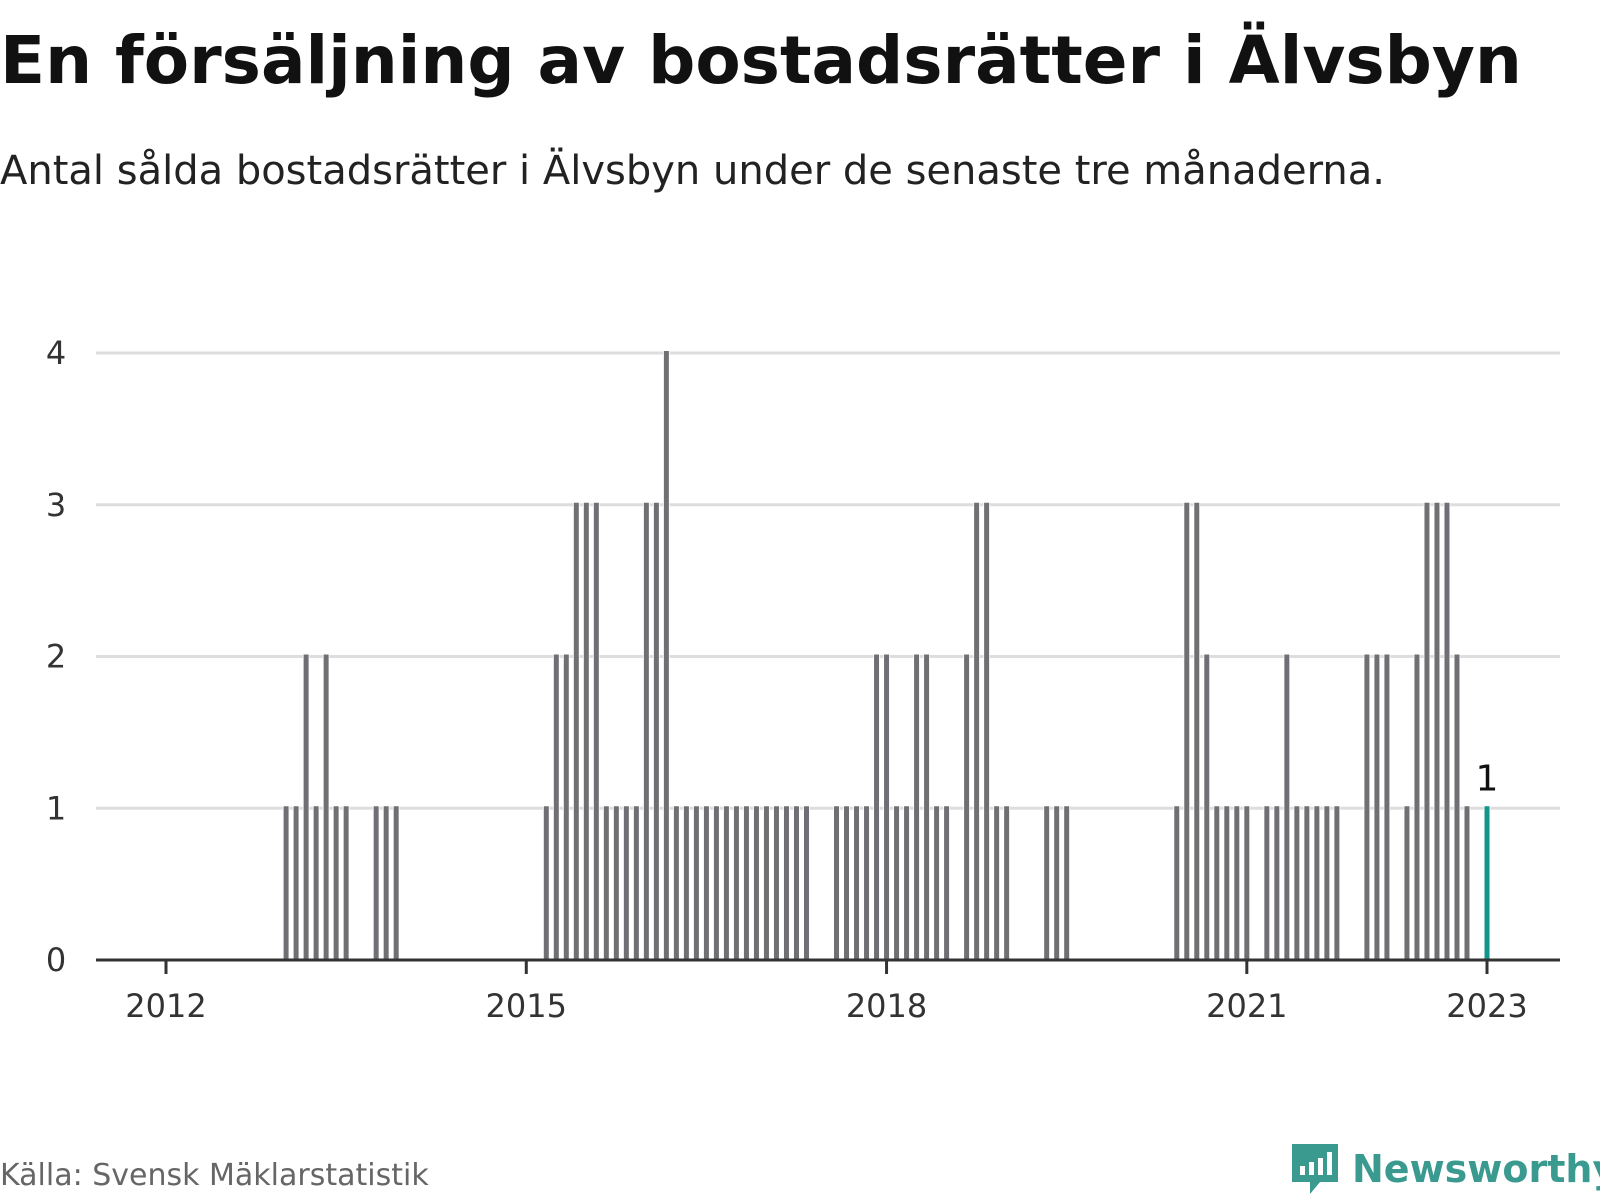  What do you see at coordinates (56, 657) in the screenshot?
I see `y-tick-label: 2` at bounding box center [56, 657].